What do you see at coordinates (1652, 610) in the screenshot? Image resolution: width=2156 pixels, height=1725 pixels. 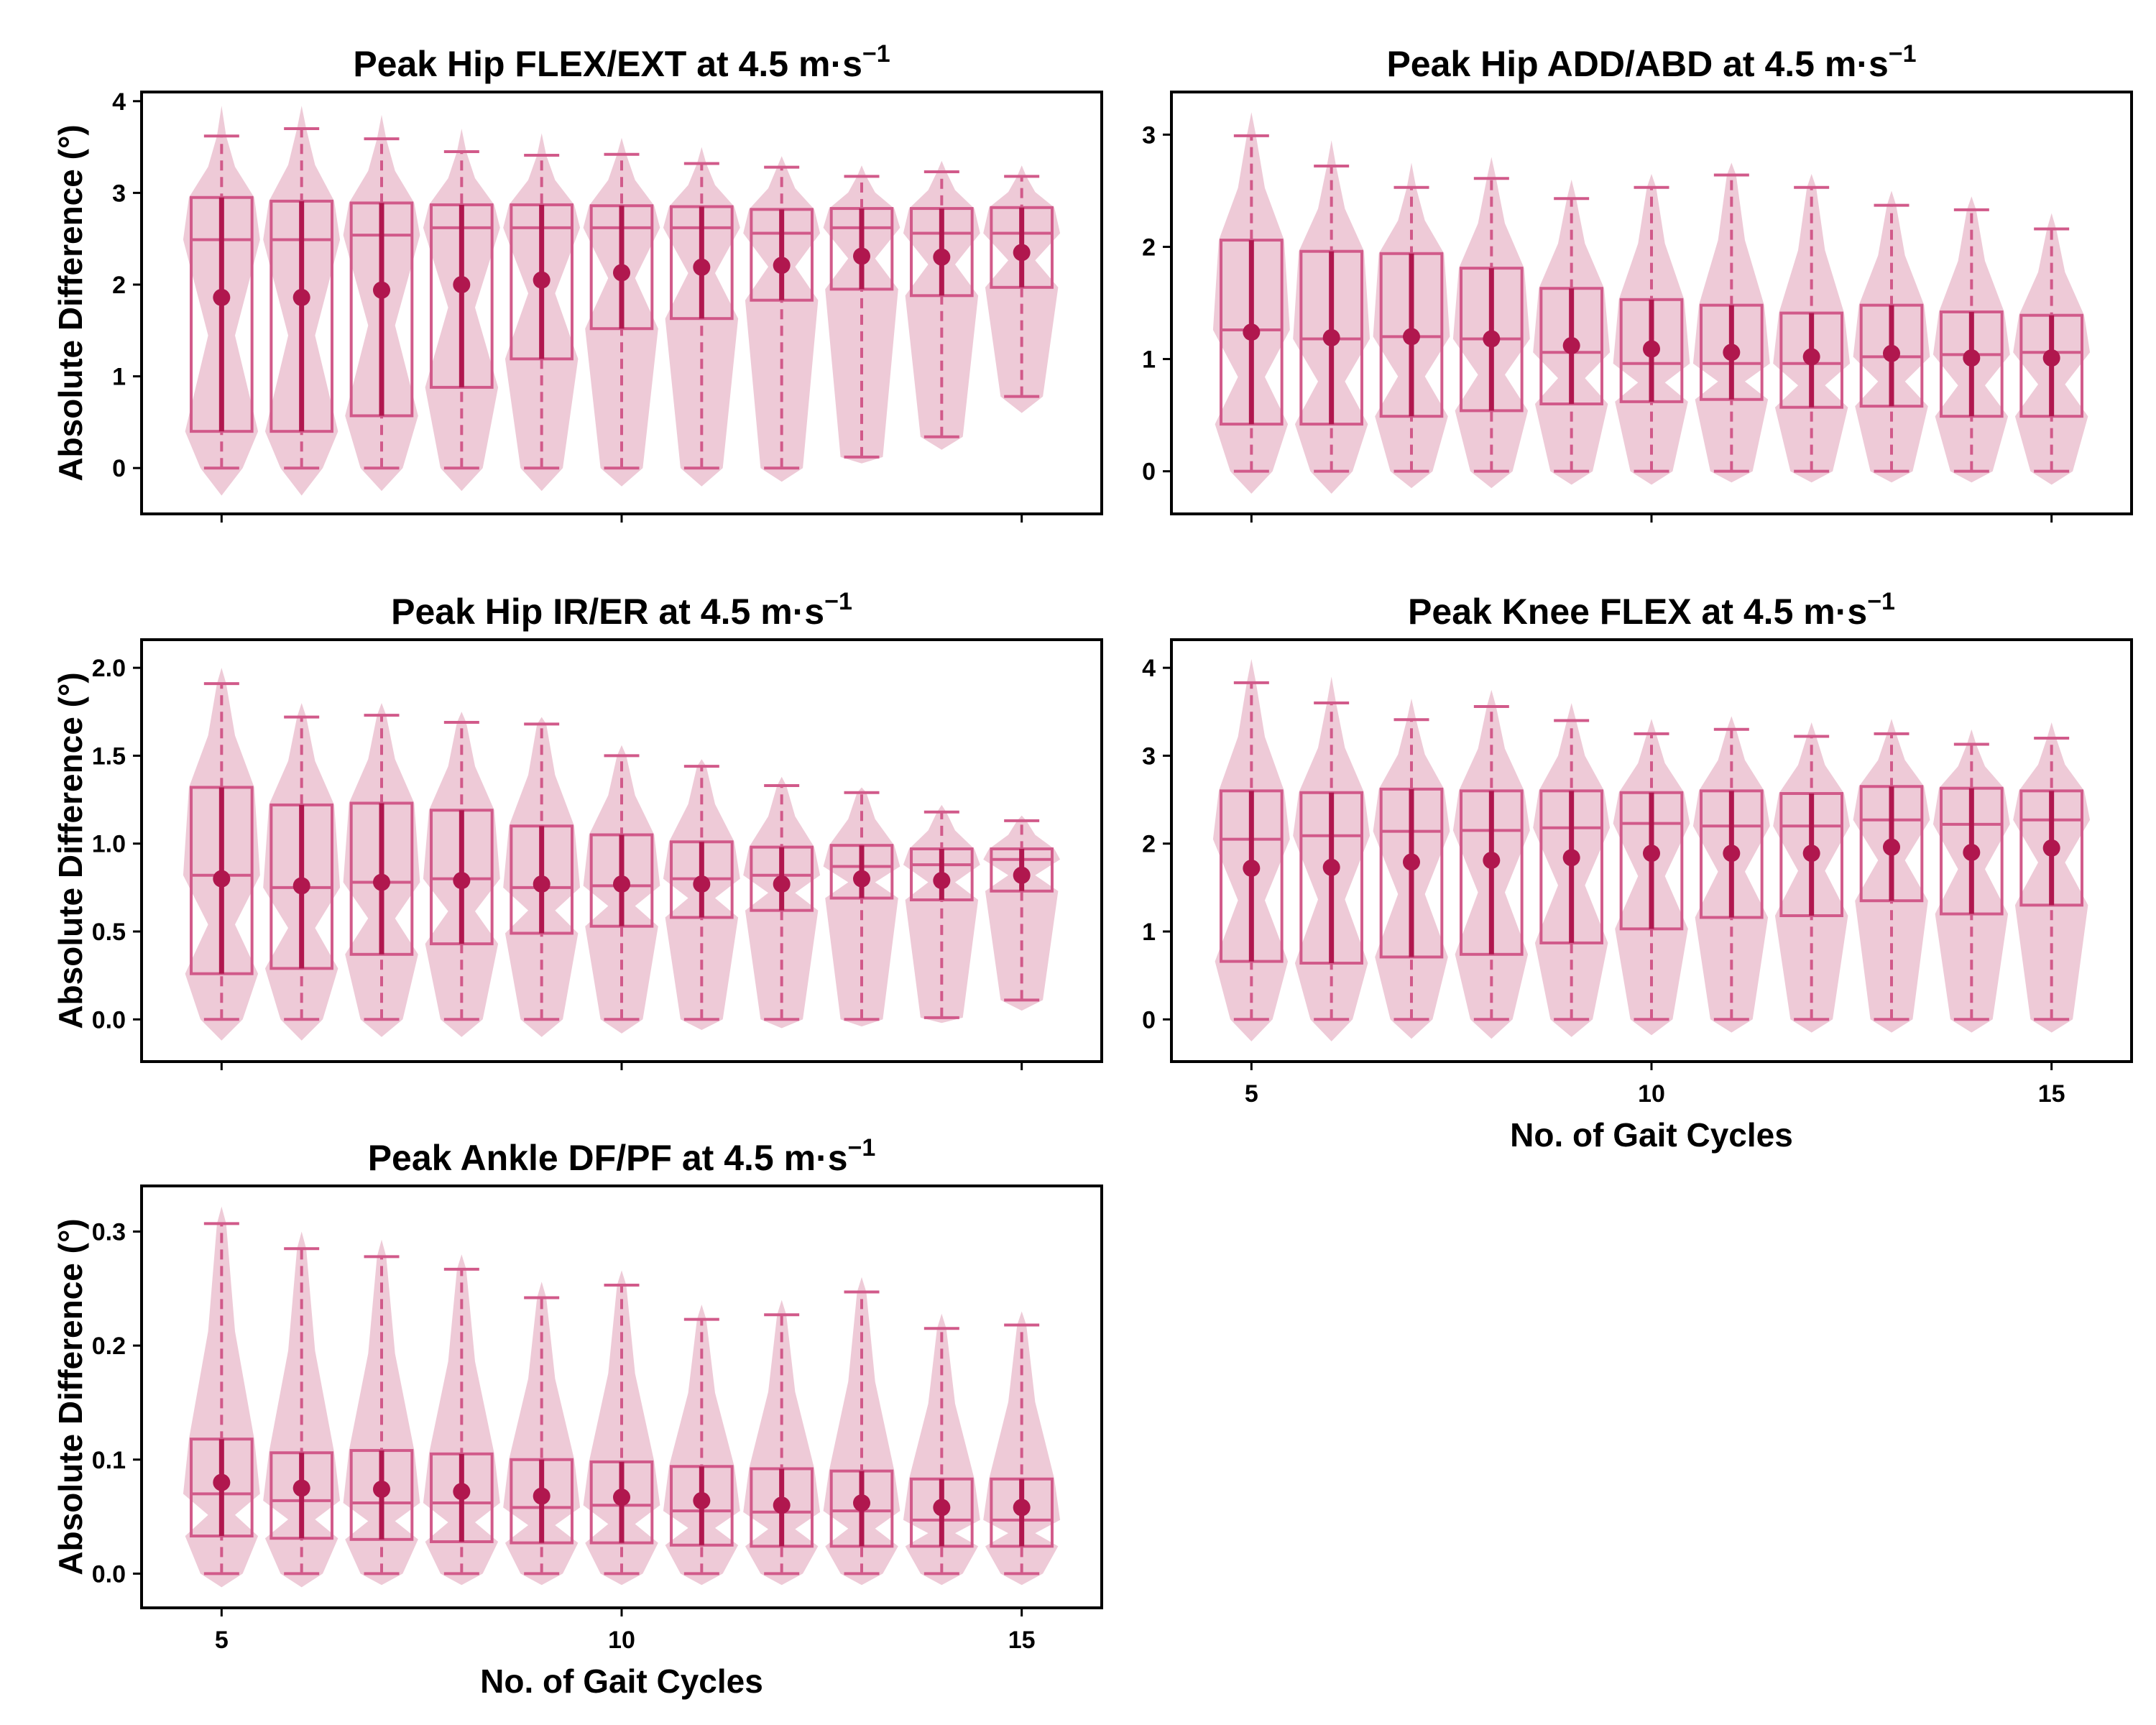 I see `chart-title: Peak Knee FLEX at 4.5 m·s−1` at bounding box center [1652, 610].